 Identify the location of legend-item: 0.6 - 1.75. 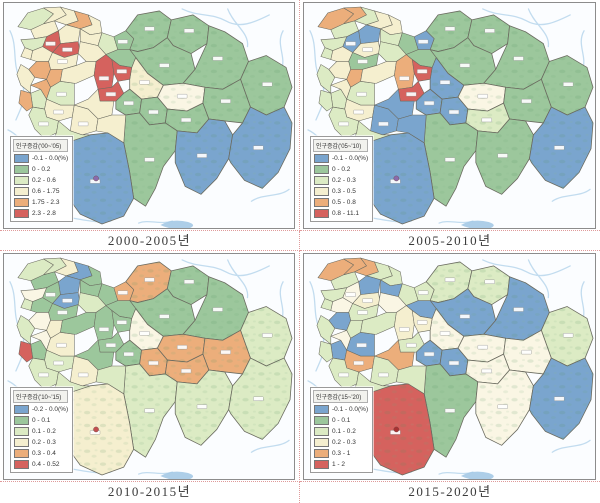
(41, 191).